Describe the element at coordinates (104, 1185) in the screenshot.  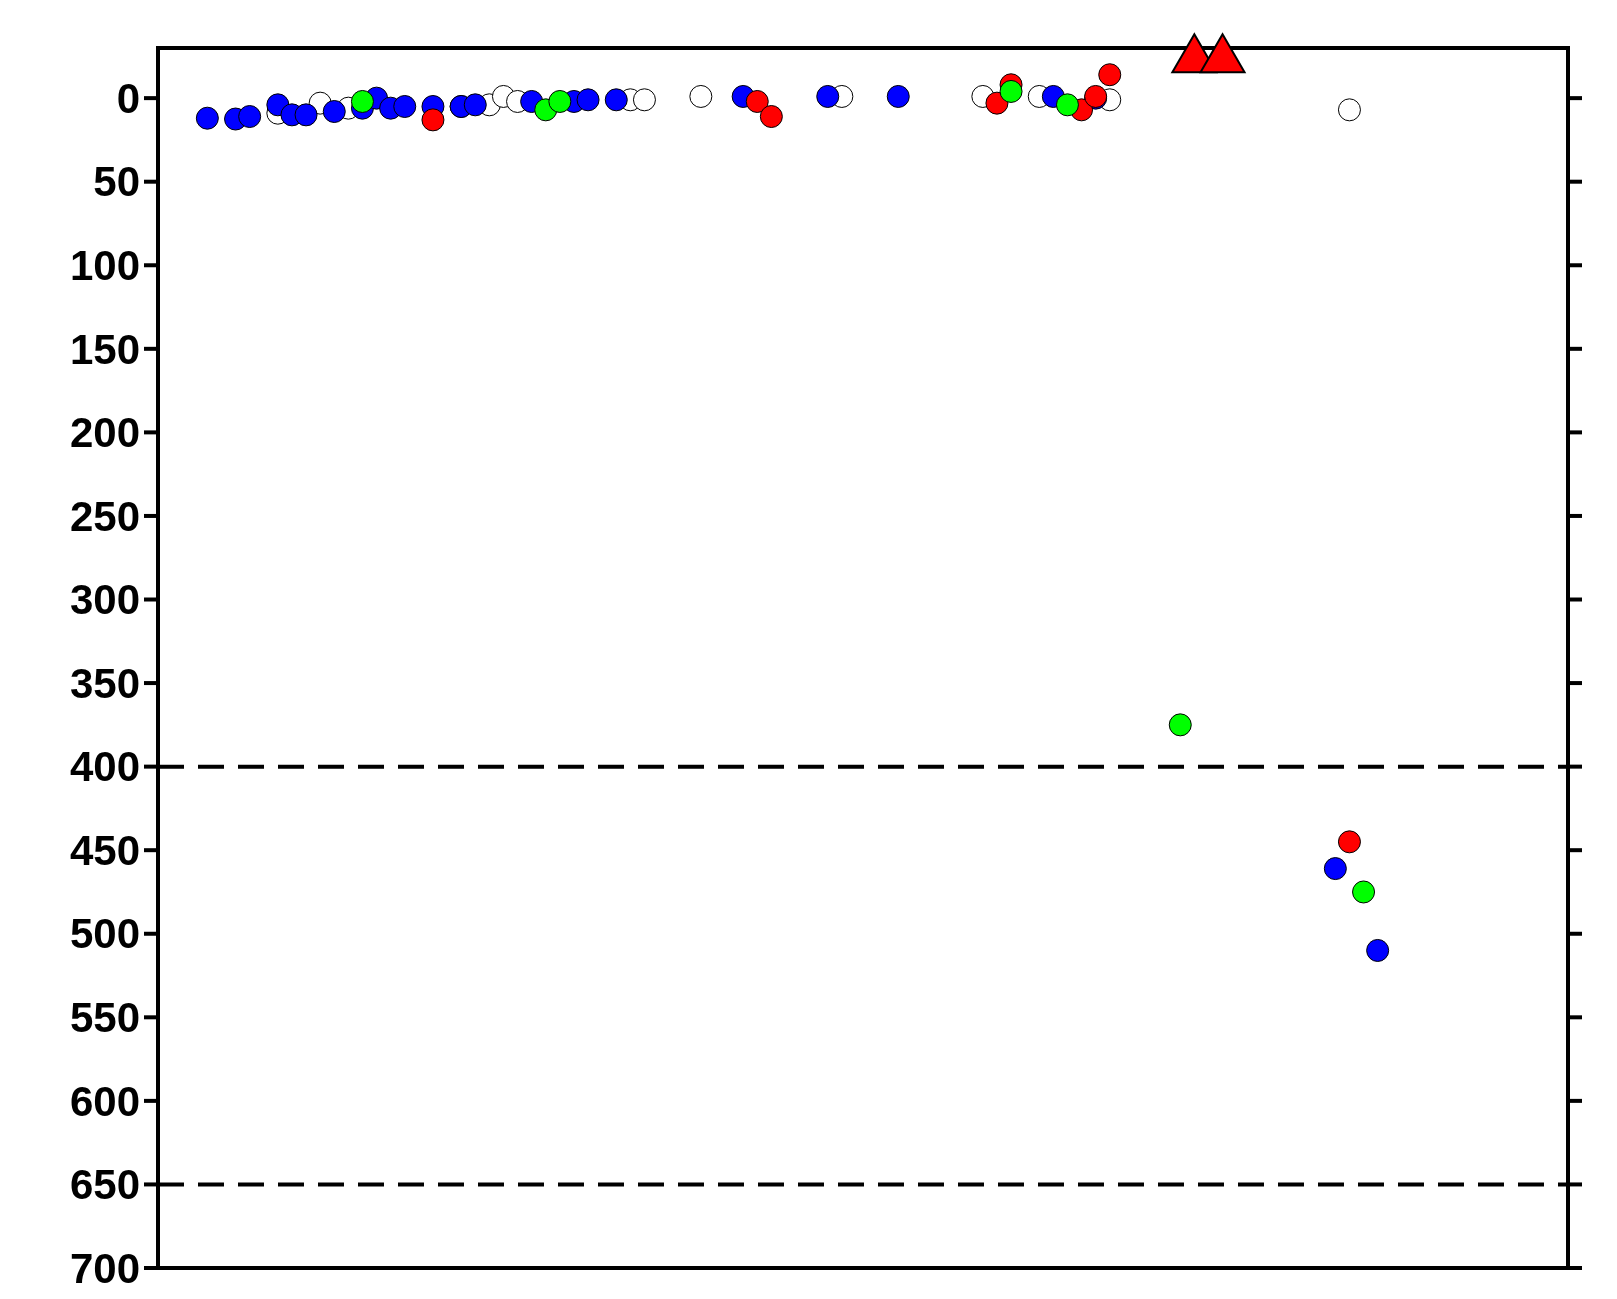
I see `y-tick-label: 650` at that location.